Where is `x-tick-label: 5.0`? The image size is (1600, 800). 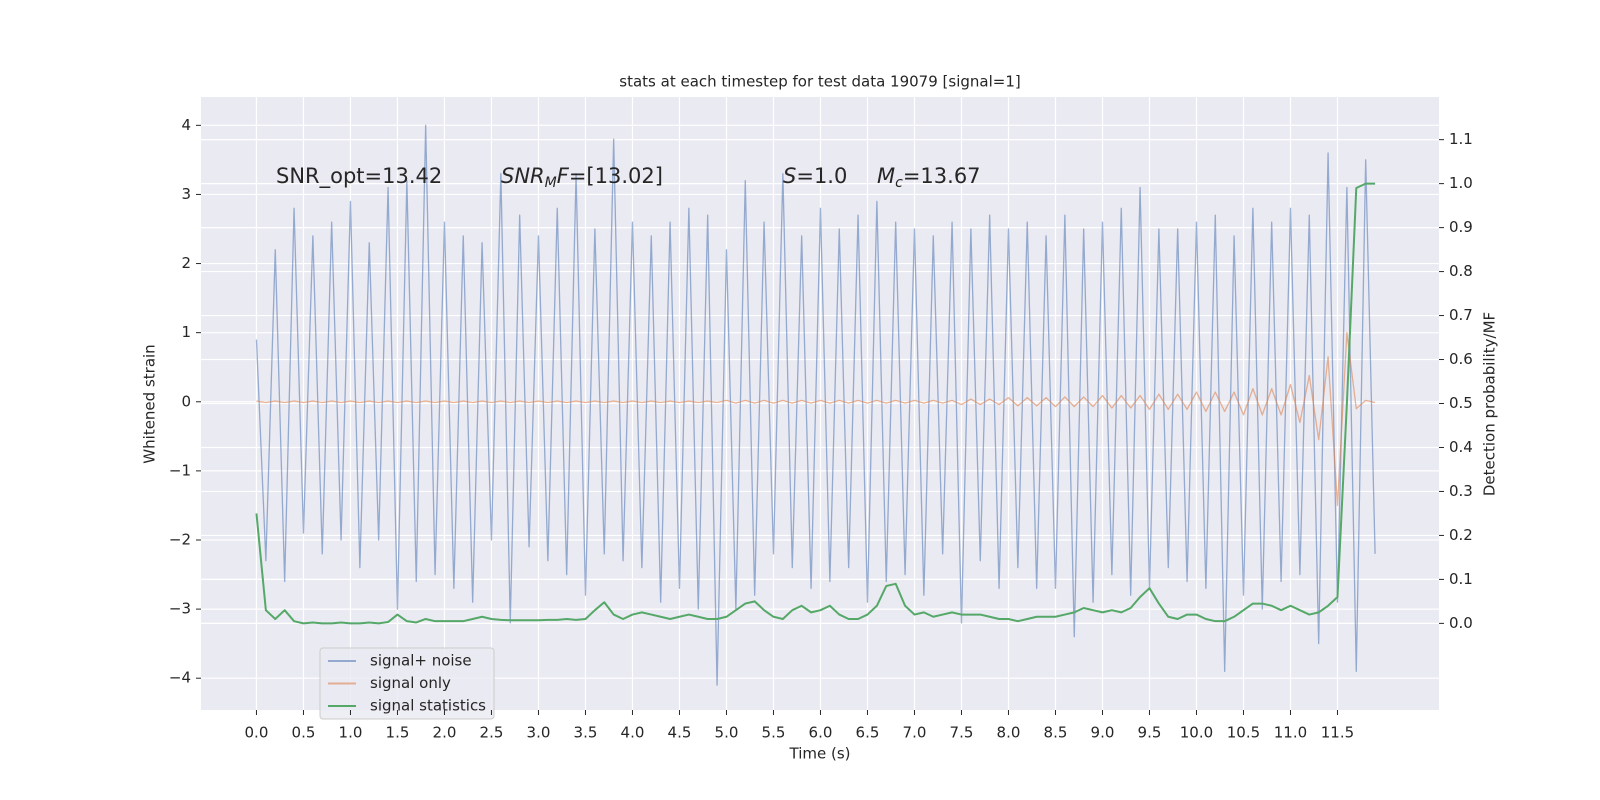 x-tick-label: 5.0 is located at coordinates (727, 733).